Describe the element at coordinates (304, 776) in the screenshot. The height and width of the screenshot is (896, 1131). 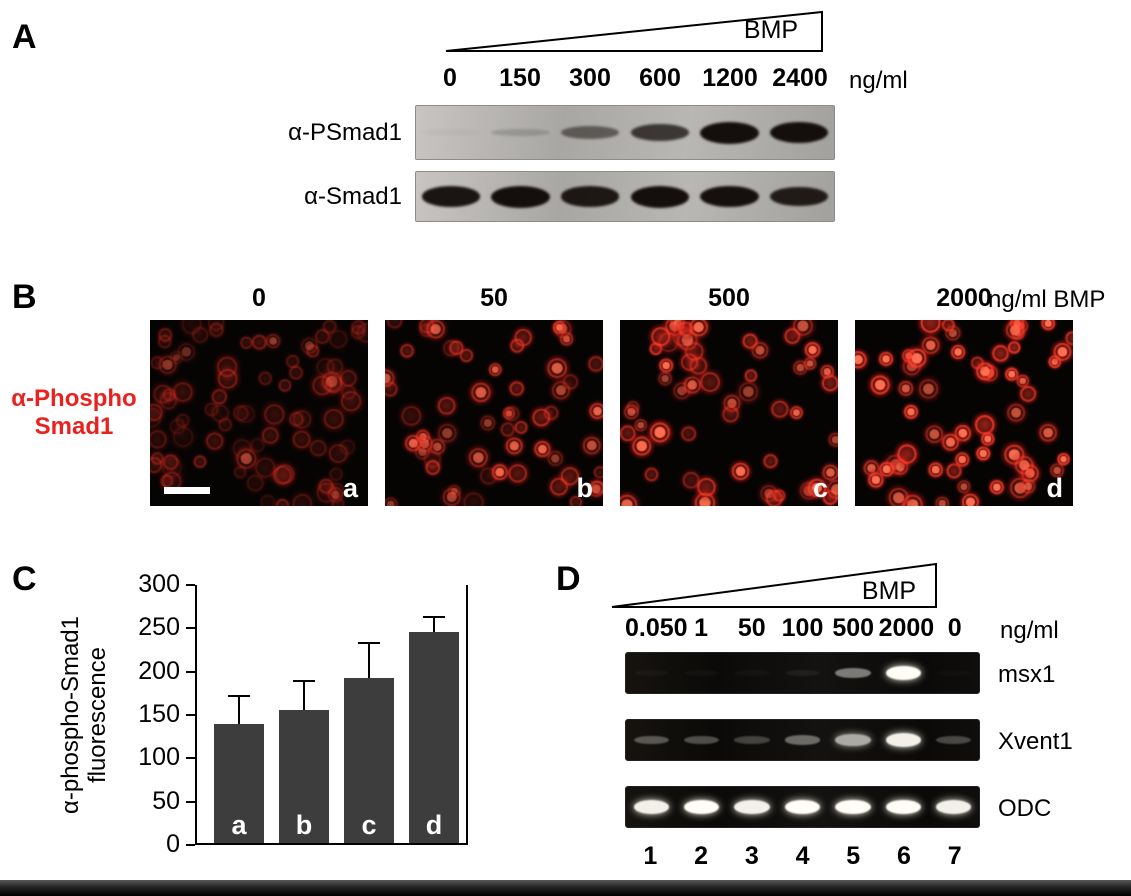
I see `bar-b: b` at that location.